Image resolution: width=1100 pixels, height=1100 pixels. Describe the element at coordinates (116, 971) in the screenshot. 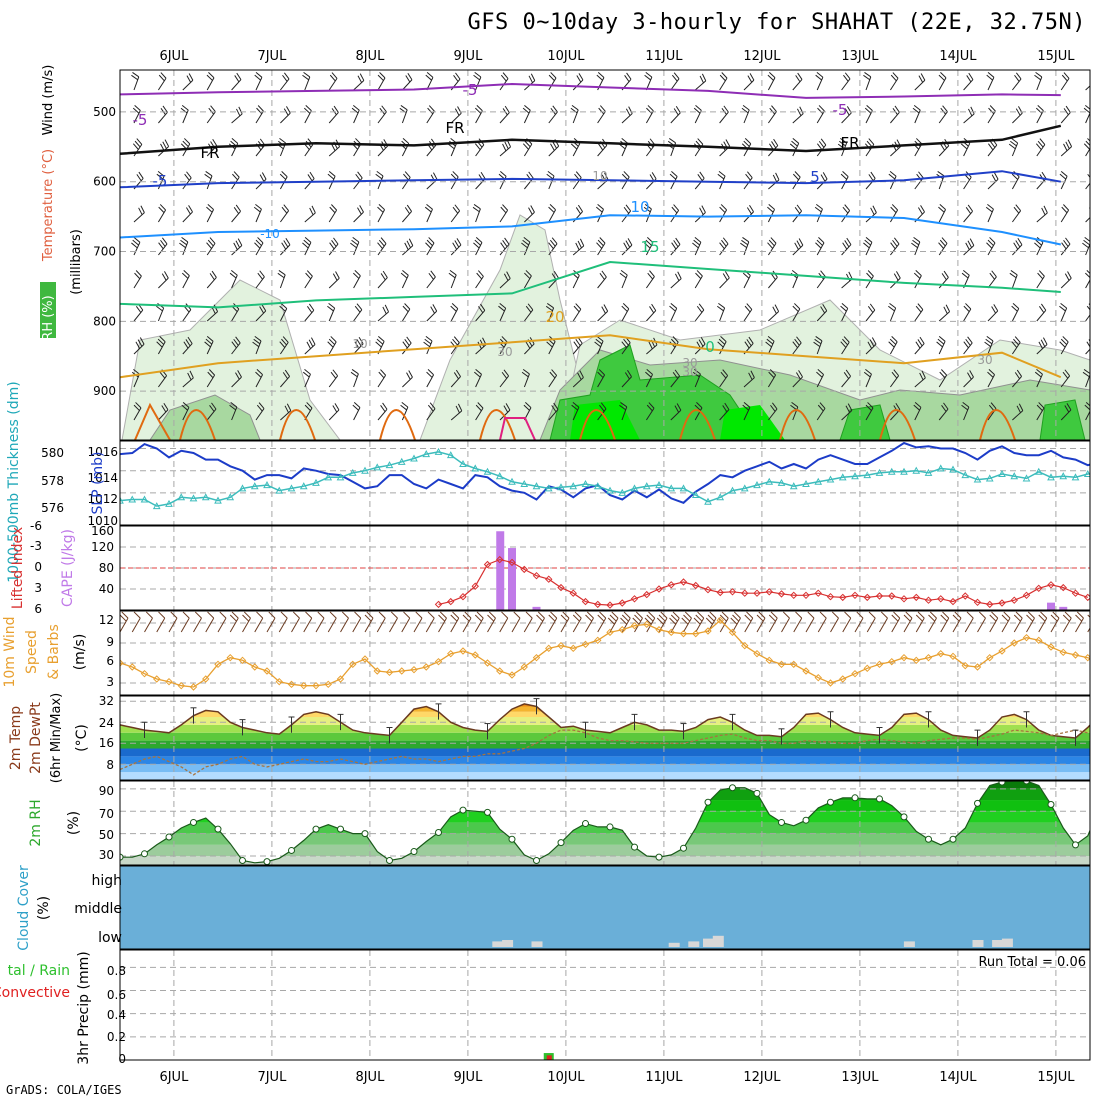

I see `precip-tick: 0.8` at that location.